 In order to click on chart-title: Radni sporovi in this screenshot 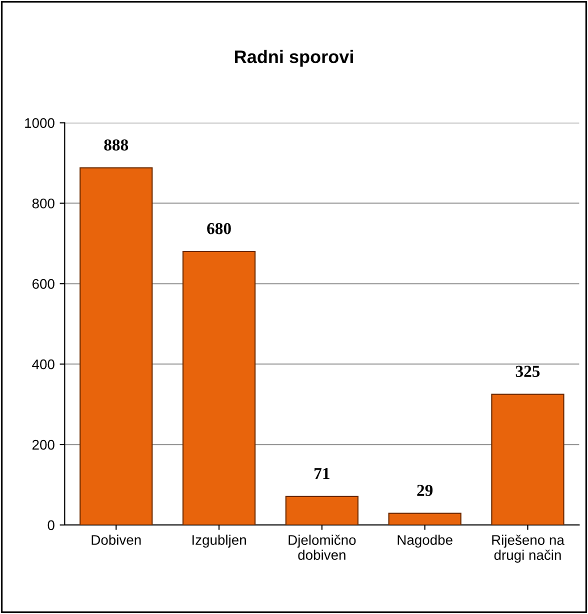, I will do `click(294, 58)`.